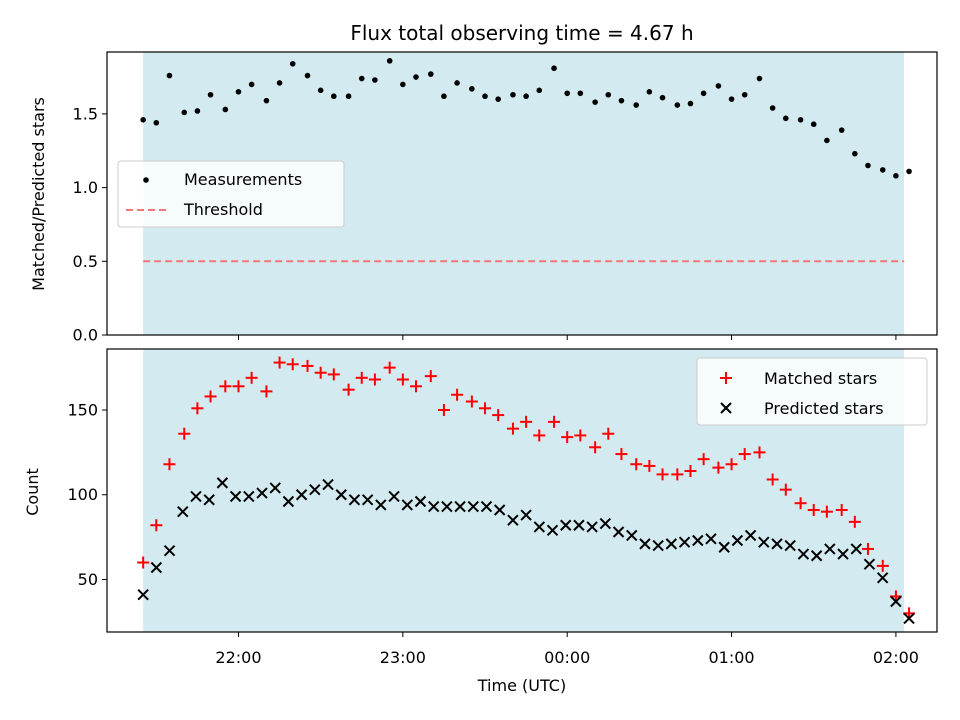  What do you see at coordinates (231, 194) in the screenshot?
I see `ratio-legend-box` at bounding box center [231, 194].